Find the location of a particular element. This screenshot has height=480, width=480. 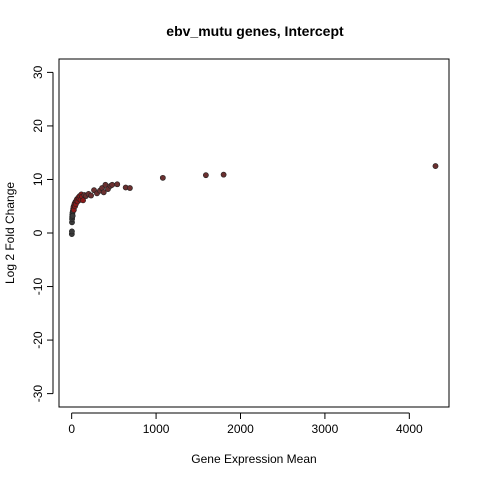

x-axis: 0 1000 2000 3000 4000 is located at coordinates (245, 424).